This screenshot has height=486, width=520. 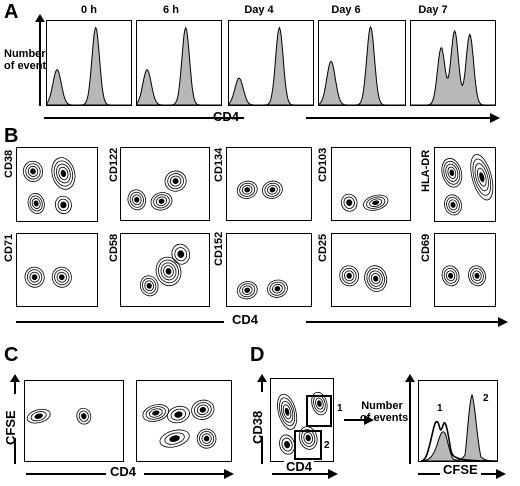 What do you see at coordinates (271, 65) in the screenshot?
I see `histogram-day4-plot` at bounding box center [271, 65].